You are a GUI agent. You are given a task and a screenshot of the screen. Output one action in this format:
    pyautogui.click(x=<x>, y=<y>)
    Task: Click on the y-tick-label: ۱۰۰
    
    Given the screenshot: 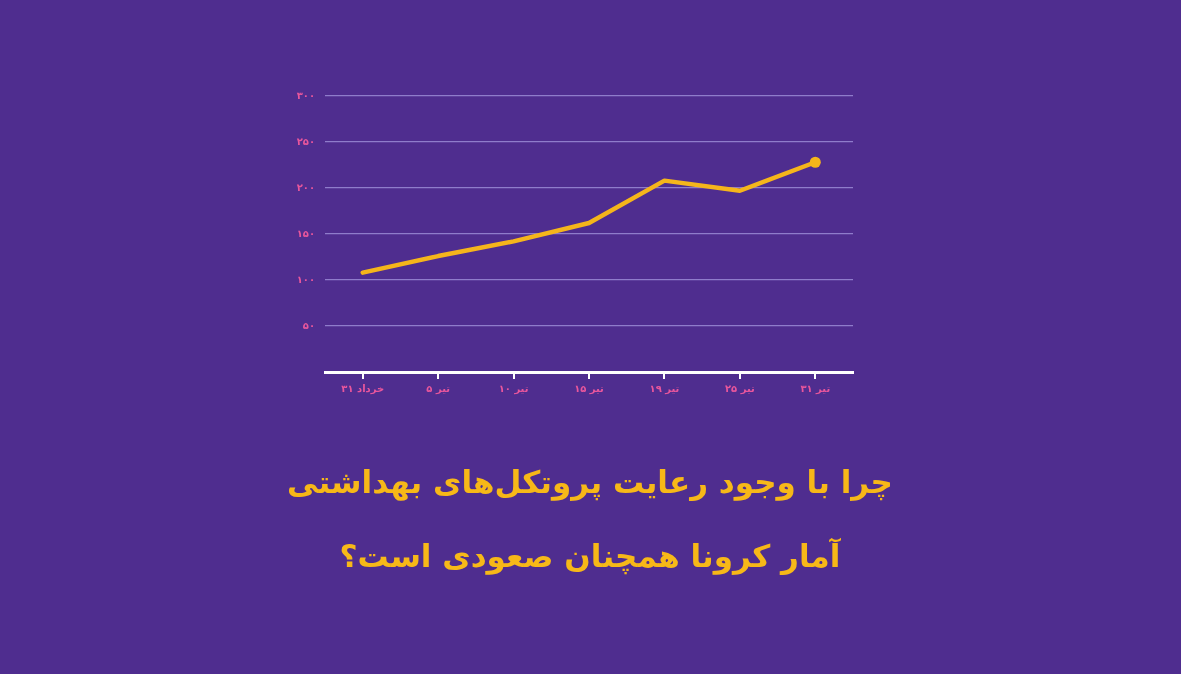 What is the action you would take?
    pyautogui.click(x=305, y=279)
    